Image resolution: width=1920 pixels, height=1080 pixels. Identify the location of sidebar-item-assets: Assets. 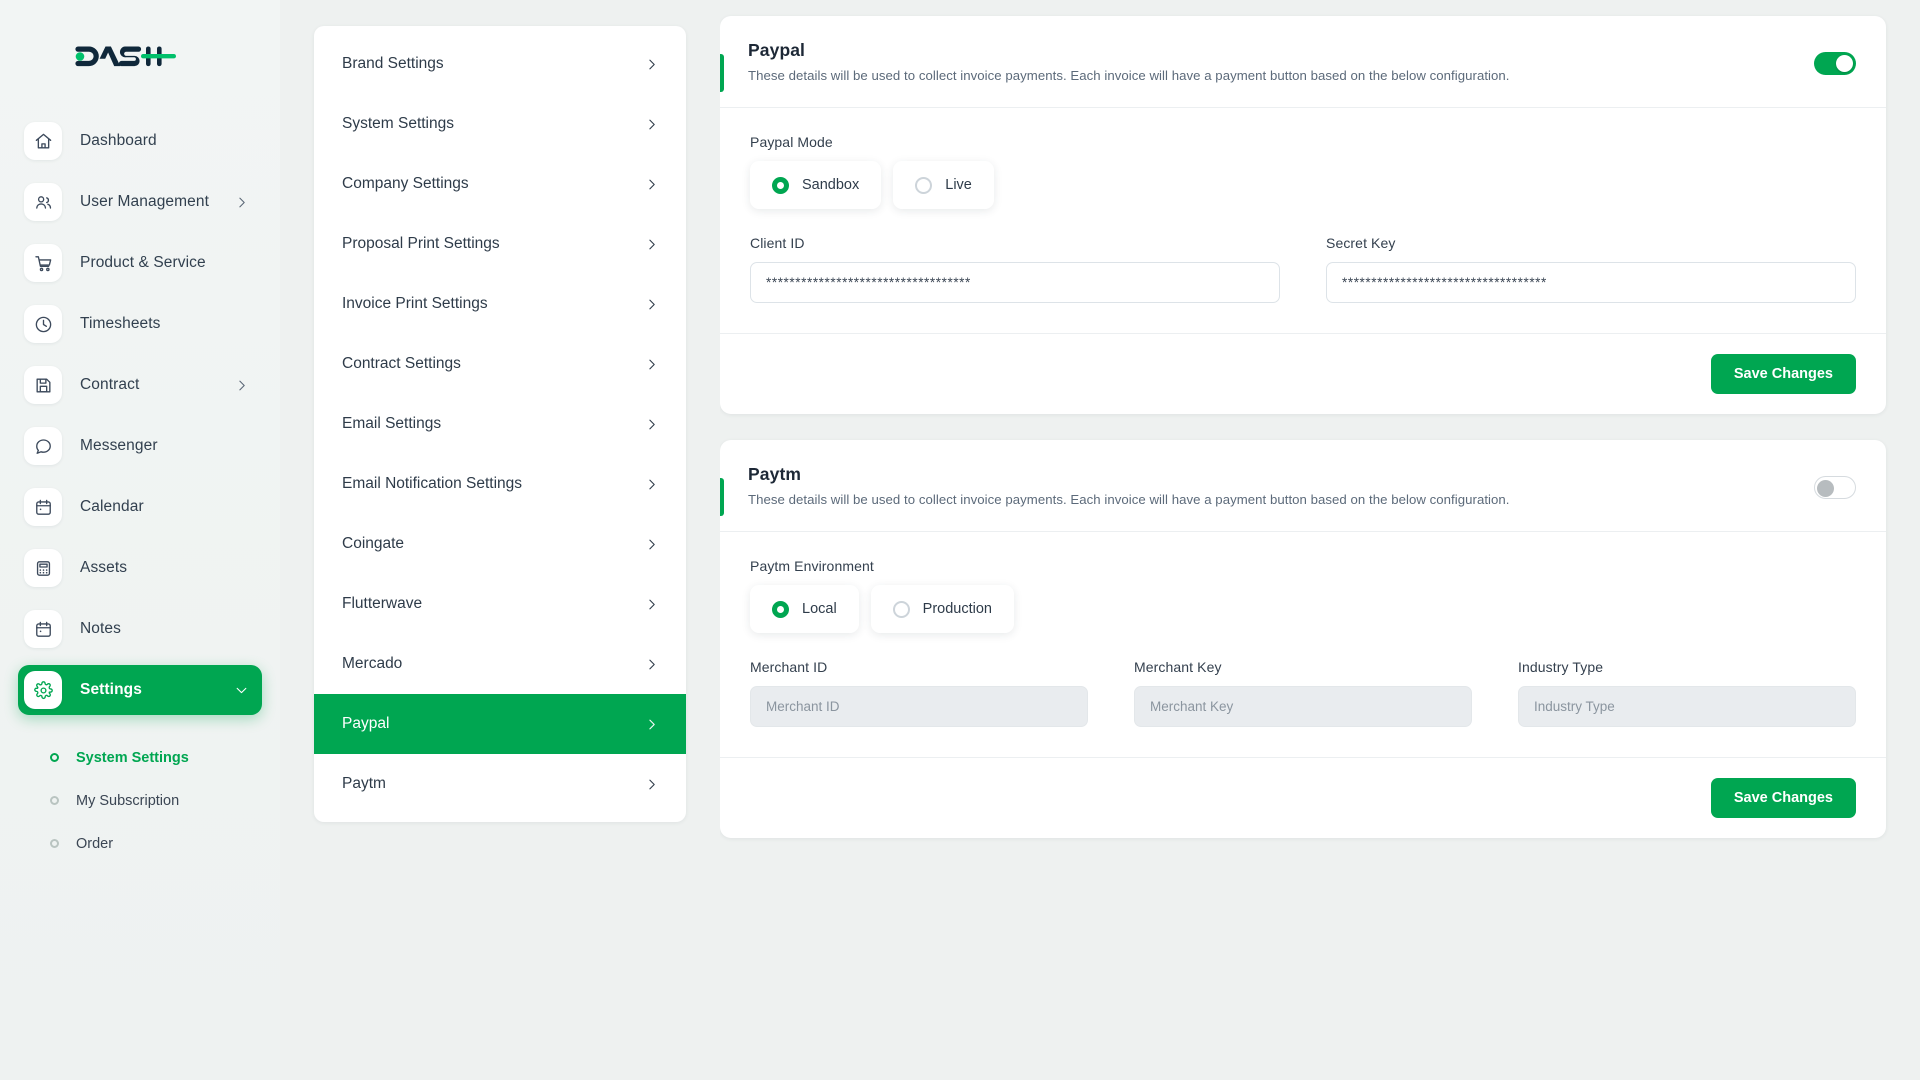
(140, 568).